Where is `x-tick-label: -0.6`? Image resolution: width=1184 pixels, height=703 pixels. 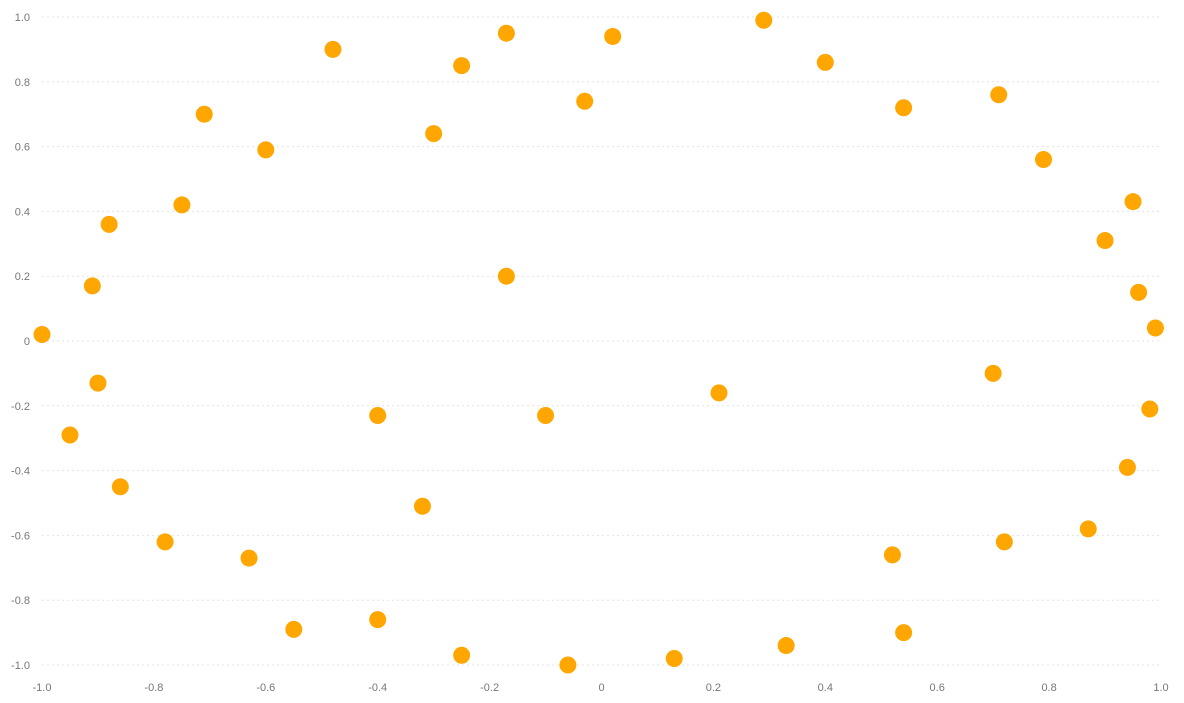
x-tick-label: -0.6 is located at coordinates (265, 688).